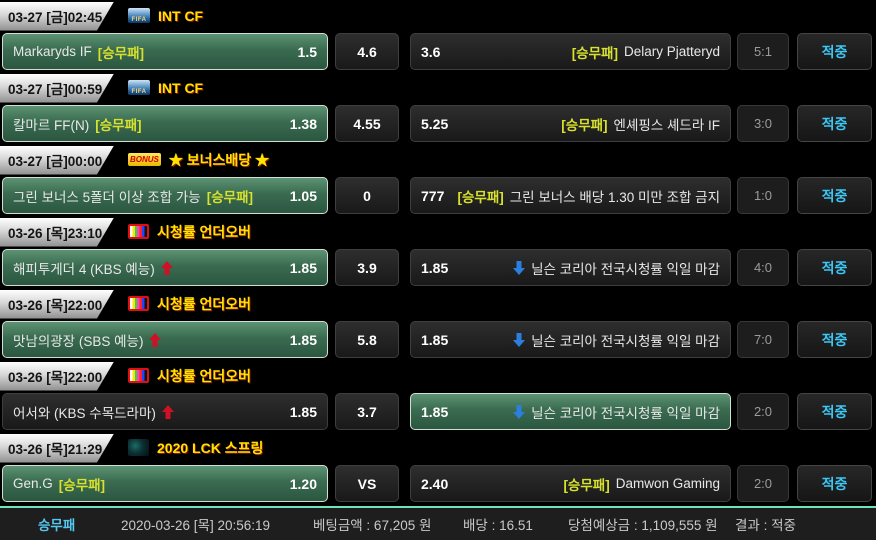 This screenshot has height=540, width=876. I want to click on away-odds-box: 777 [승무패] 그린 보너스 배당 1.30 미만 조합 금지, so click(570, 195).